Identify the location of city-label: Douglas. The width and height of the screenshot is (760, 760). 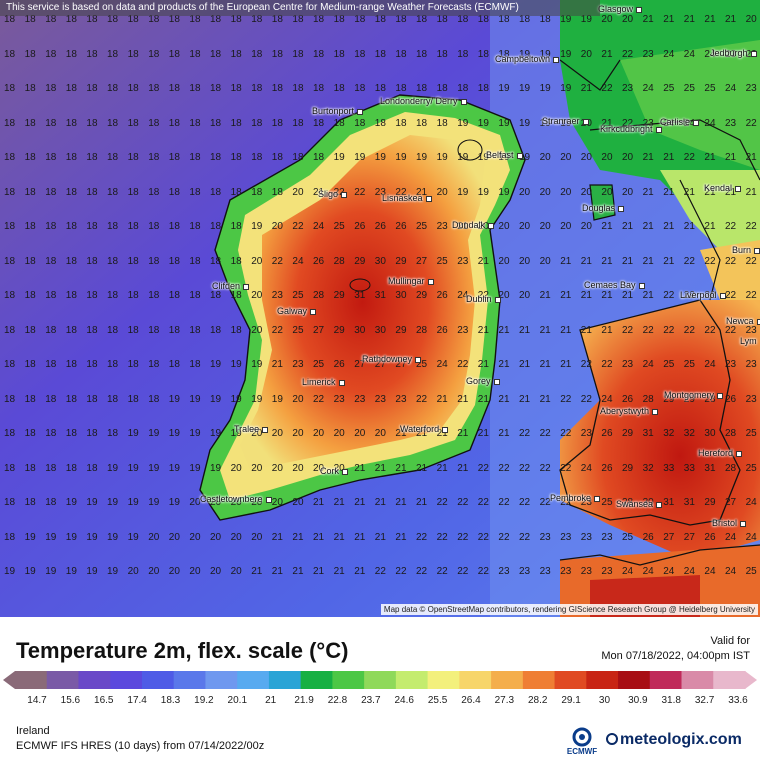
(603, 208).